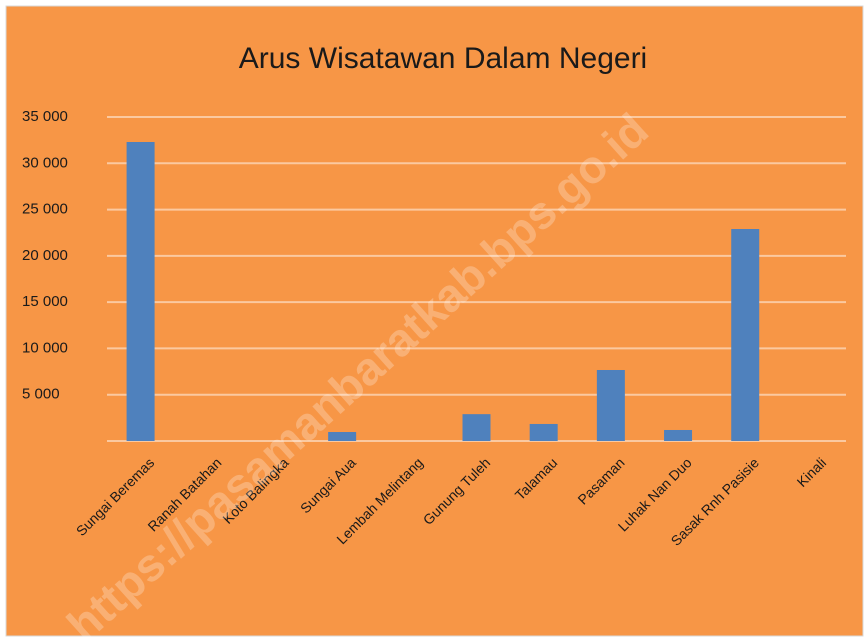  Describe the element at coordinates (443, 58) in the screenshot. I see `chart-title: Arus Wisatawan Dalam Negeri` at that location.